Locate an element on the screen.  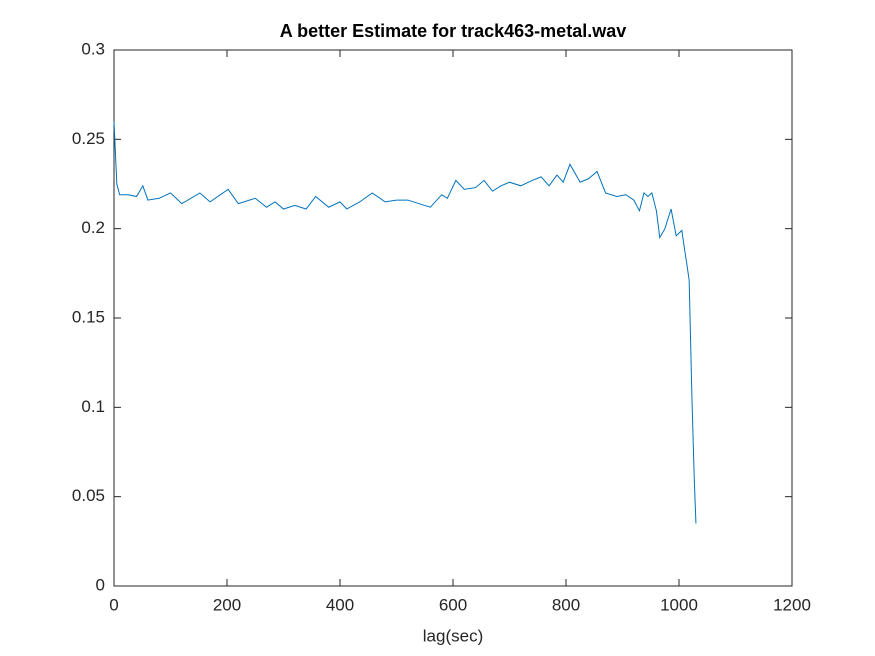
x-tick-label: 0 is located at coordinates (113, 604).